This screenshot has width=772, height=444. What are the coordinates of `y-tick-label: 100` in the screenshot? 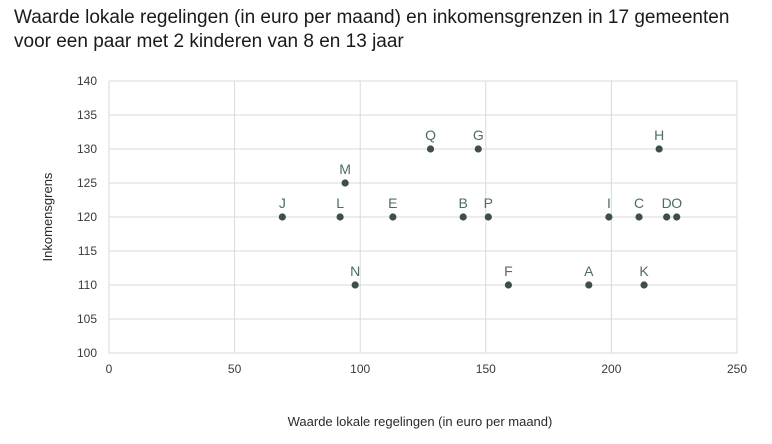 It's located at (87, 353).